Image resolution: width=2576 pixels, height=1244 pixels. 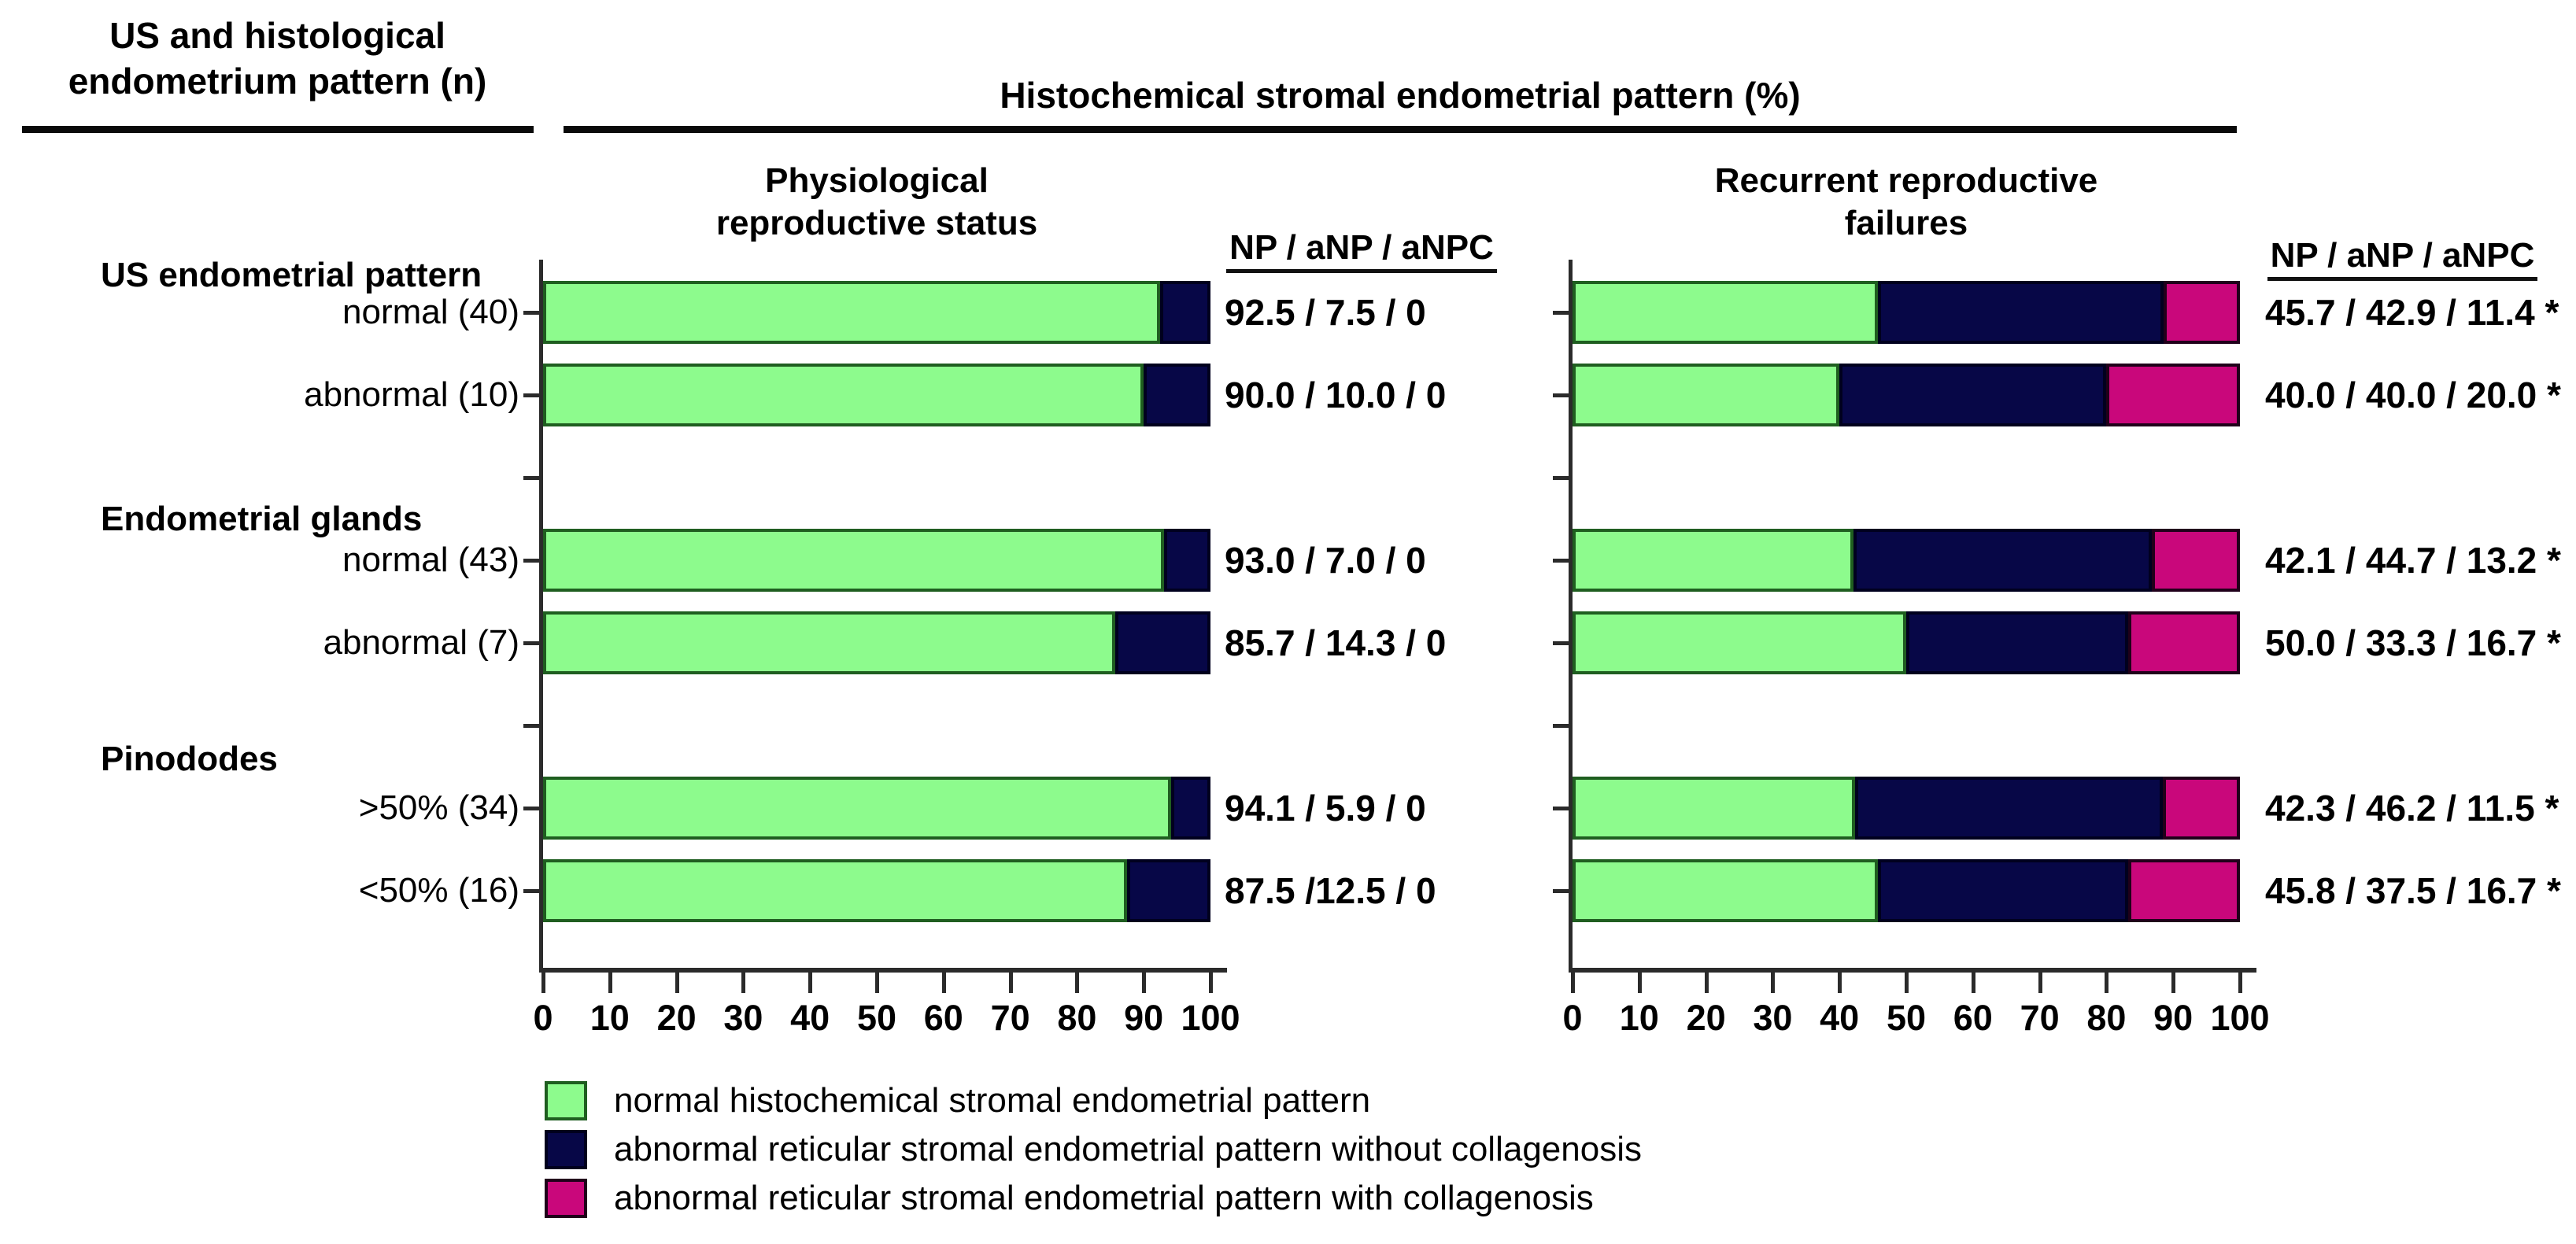 I want to click on x-tick-label: 0, so click(x=543, y=1018).